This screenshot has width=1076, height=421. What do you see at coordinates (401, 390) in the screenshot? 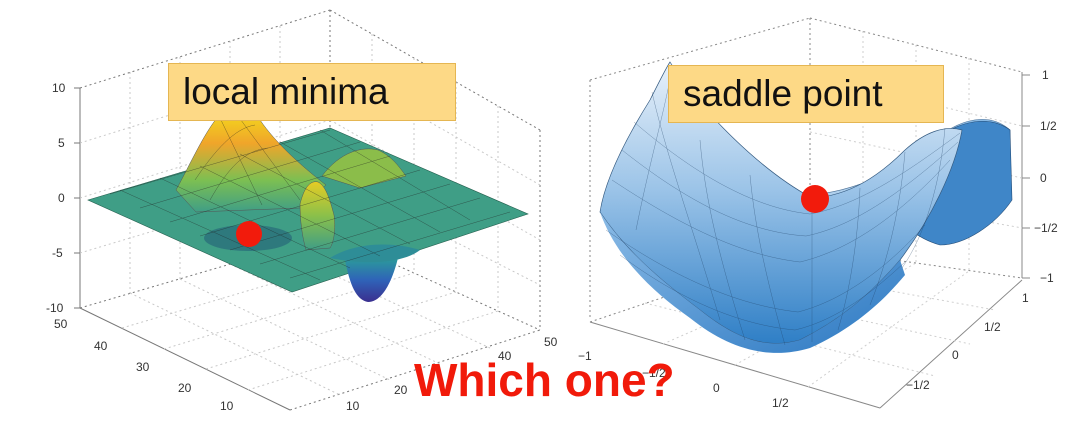
I see `left-x-tick: 20` at bounding box center [401, 390].